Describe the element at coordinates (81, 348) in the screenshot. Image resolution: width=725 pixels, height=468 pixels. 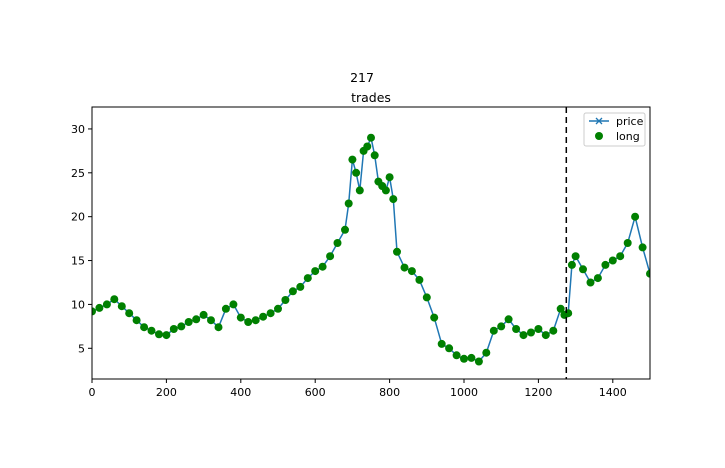
I see `y-tick-label: 5` at that location.